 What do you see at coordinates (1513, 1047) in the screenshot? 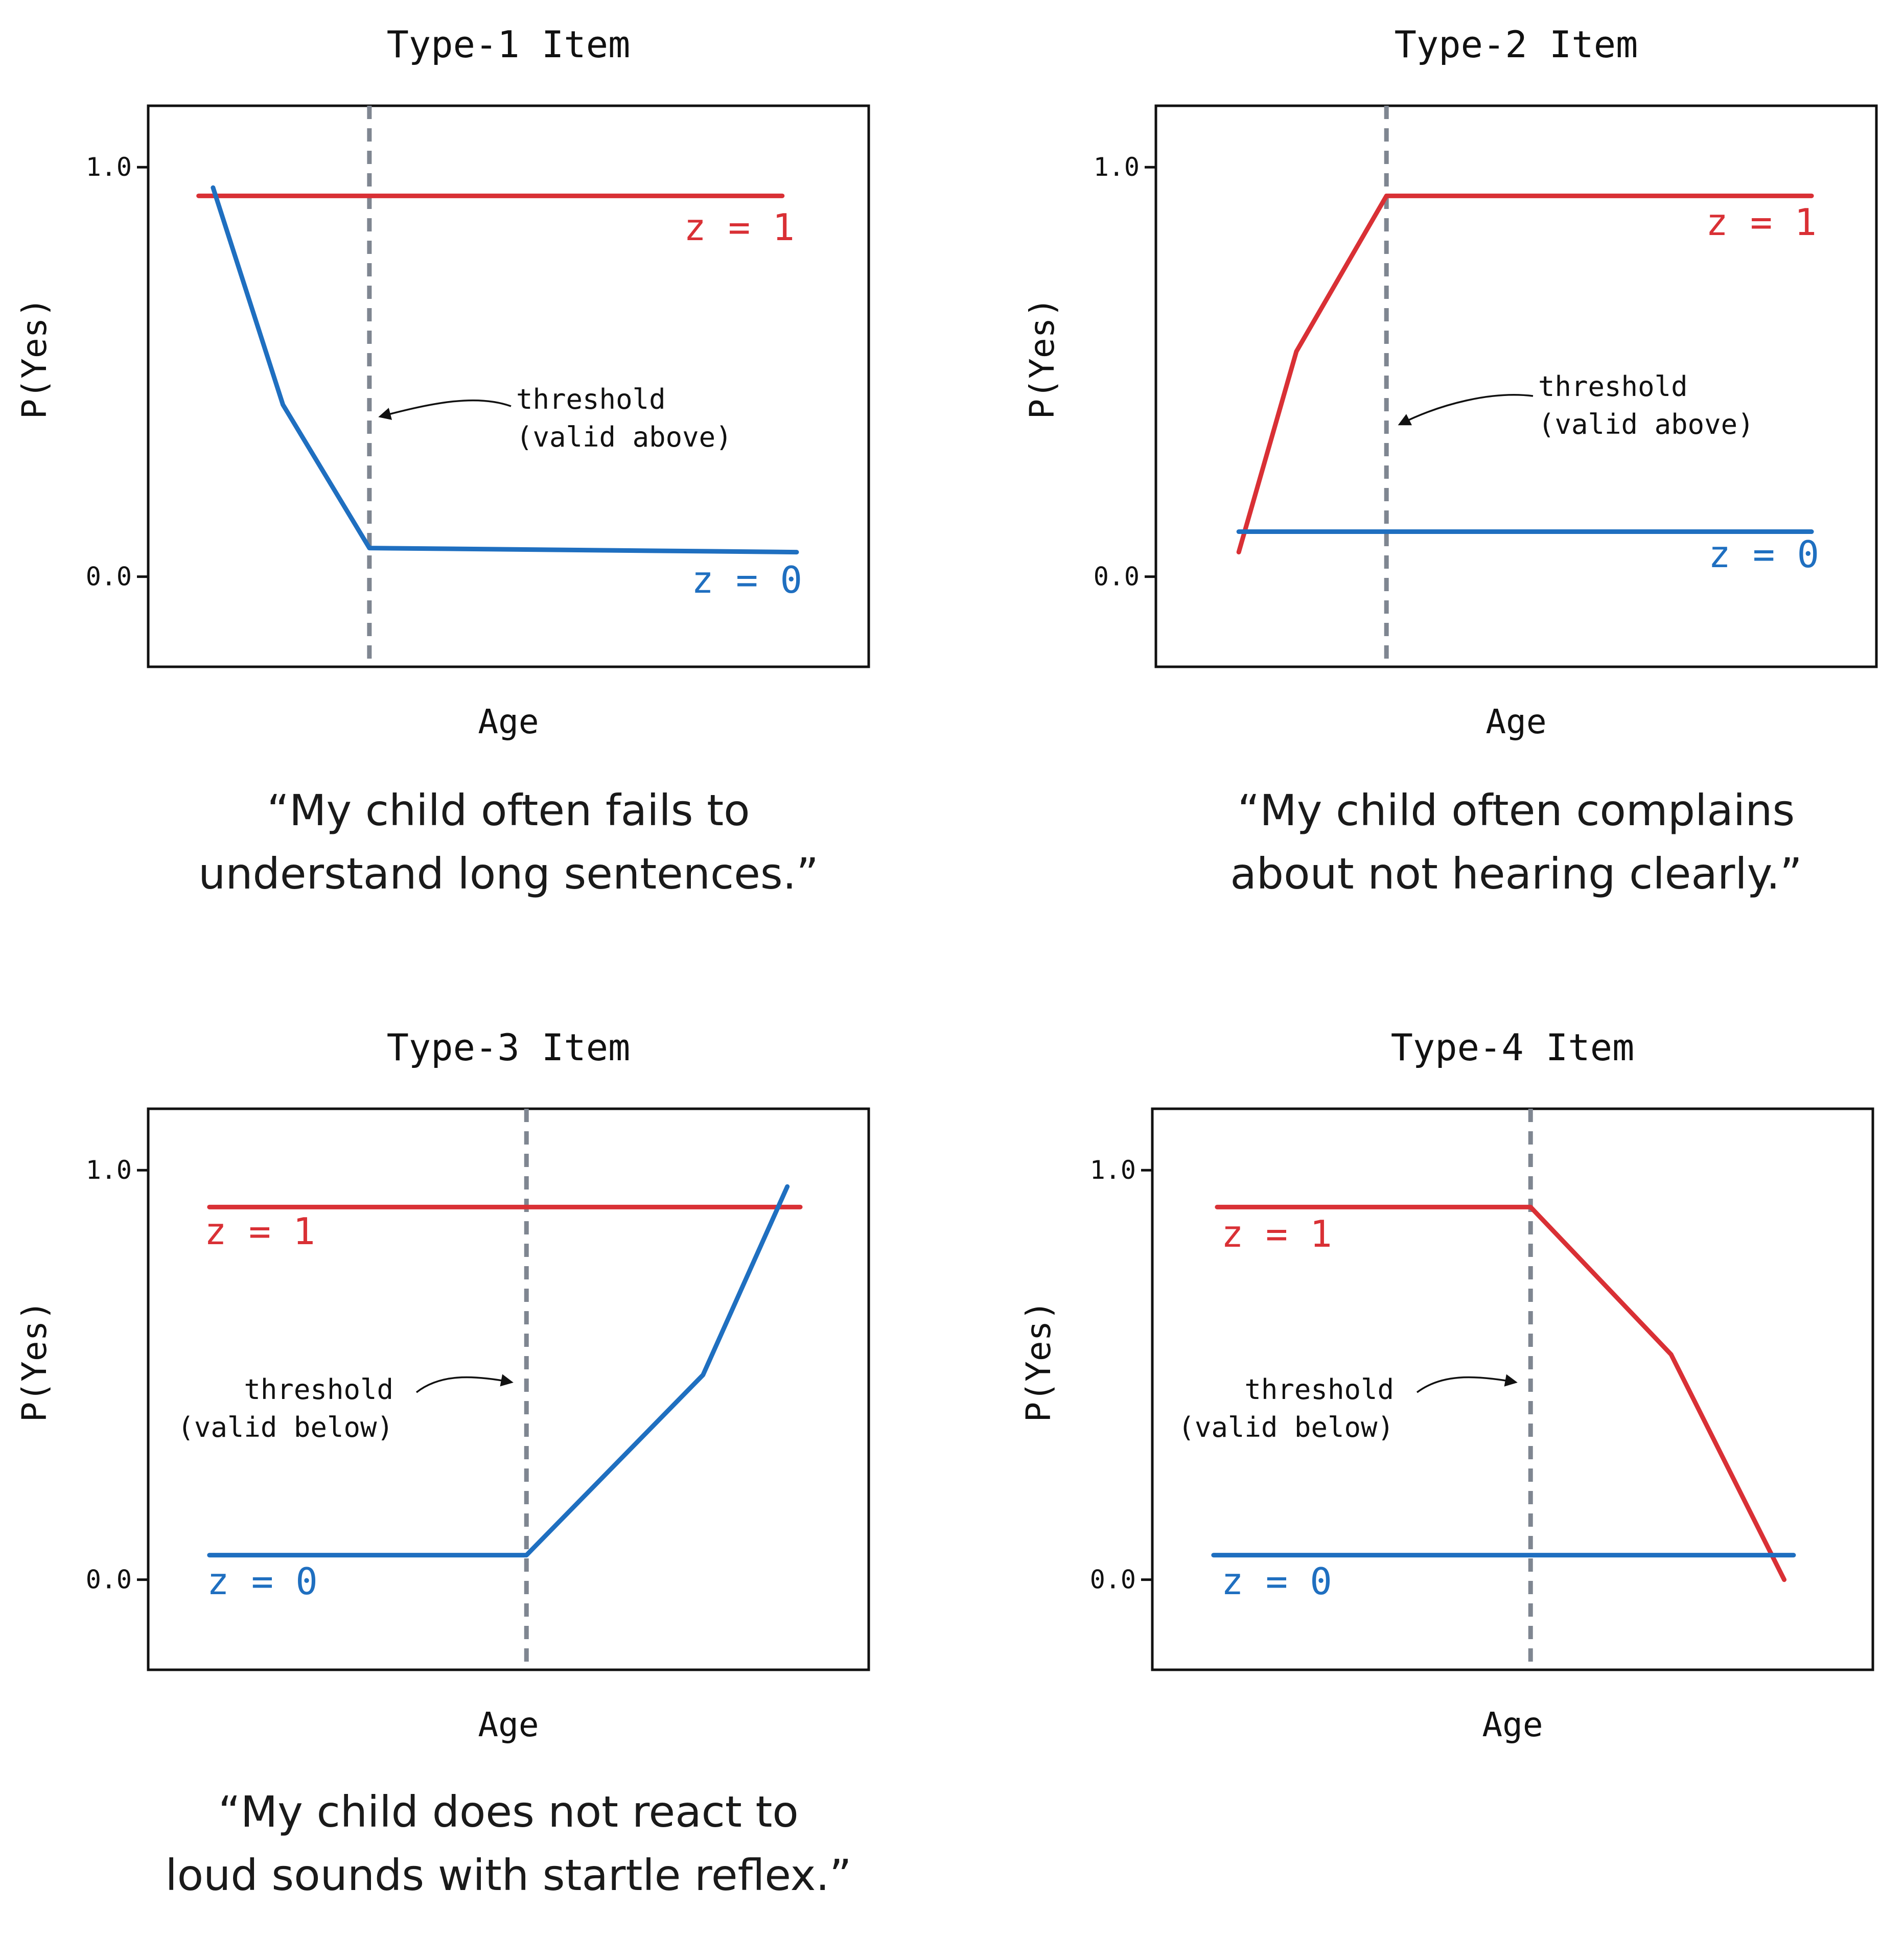
I see `chart-title: Type-4 Item` at bounding box center [1513, 1047].